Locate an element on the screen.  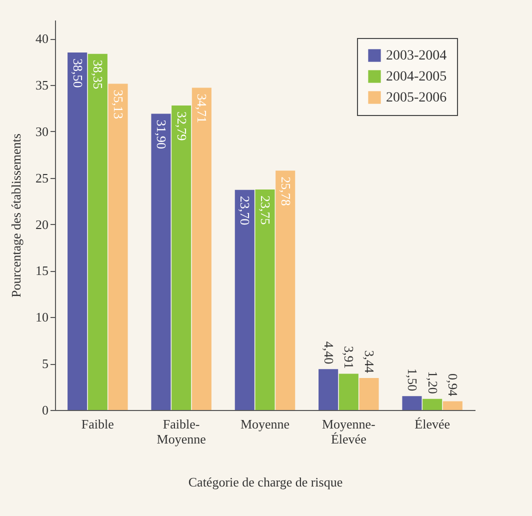
y-tick-label: 35 is located at coordinates (42, 85).